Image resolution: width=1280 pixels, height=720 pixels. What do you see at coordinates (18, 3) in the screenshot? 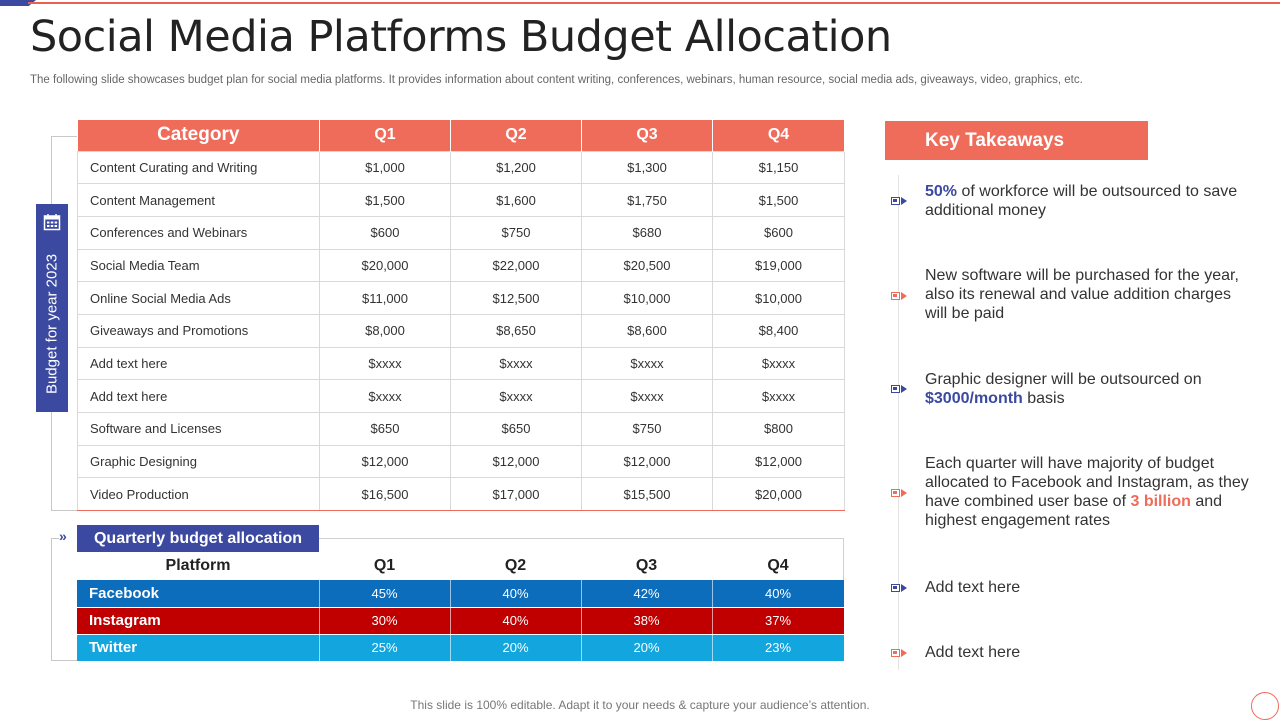
I see `top-accent-bar` at bounding box center [18, 3].